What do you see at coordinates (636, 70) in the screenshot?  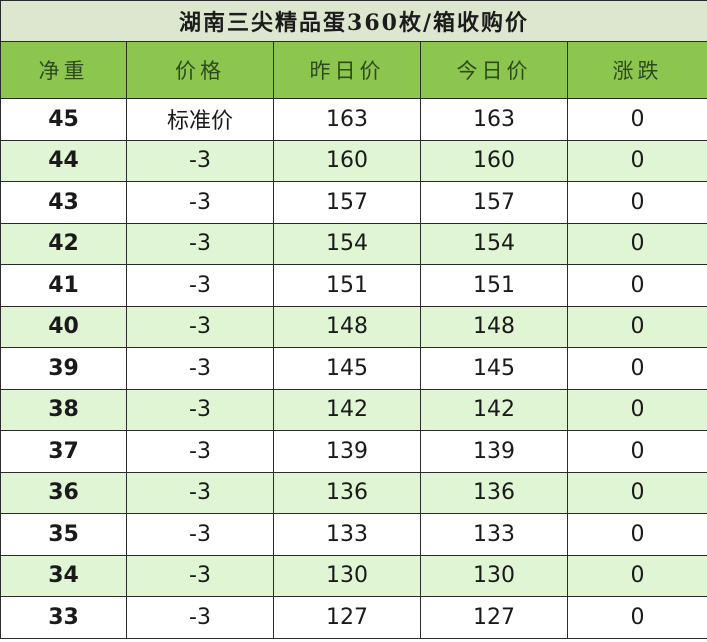 I see `column-header-change: 涨跌` at bounding box center [636, 70].